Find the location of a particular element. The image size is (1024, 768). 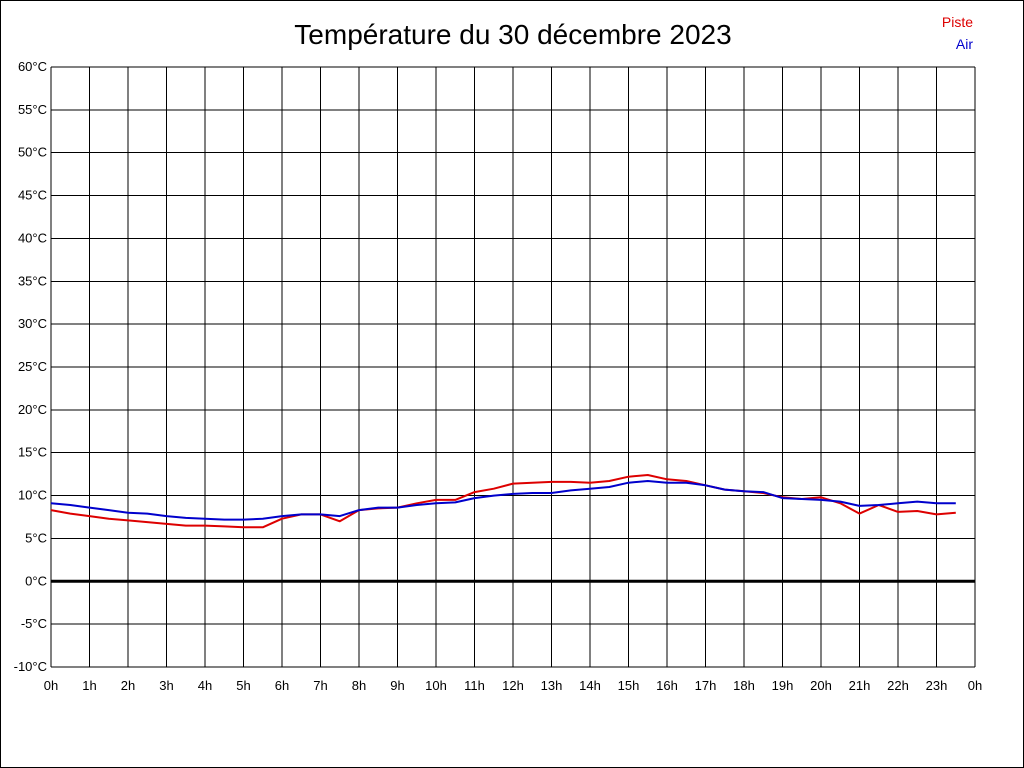

x-tick-label: 17h is located at coordinates (706, 685).